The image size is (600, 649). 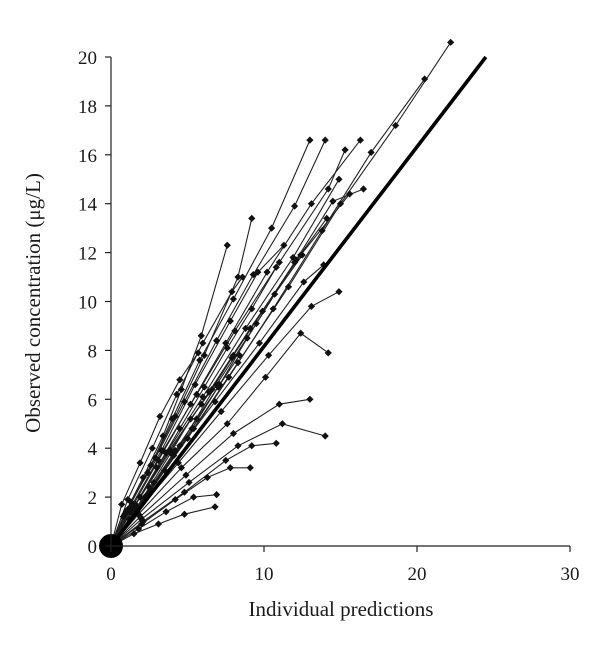 What do you see at coordinates (88, 205) in the screenshot?
I see `y-tick-label-14: 14` at bounding box center [88, 205].